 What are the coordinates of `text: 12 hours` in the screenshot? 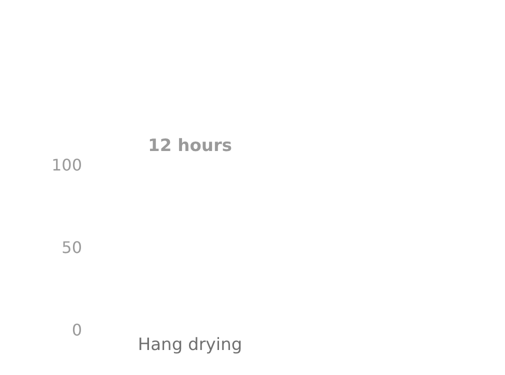 It's located at (190, 146).